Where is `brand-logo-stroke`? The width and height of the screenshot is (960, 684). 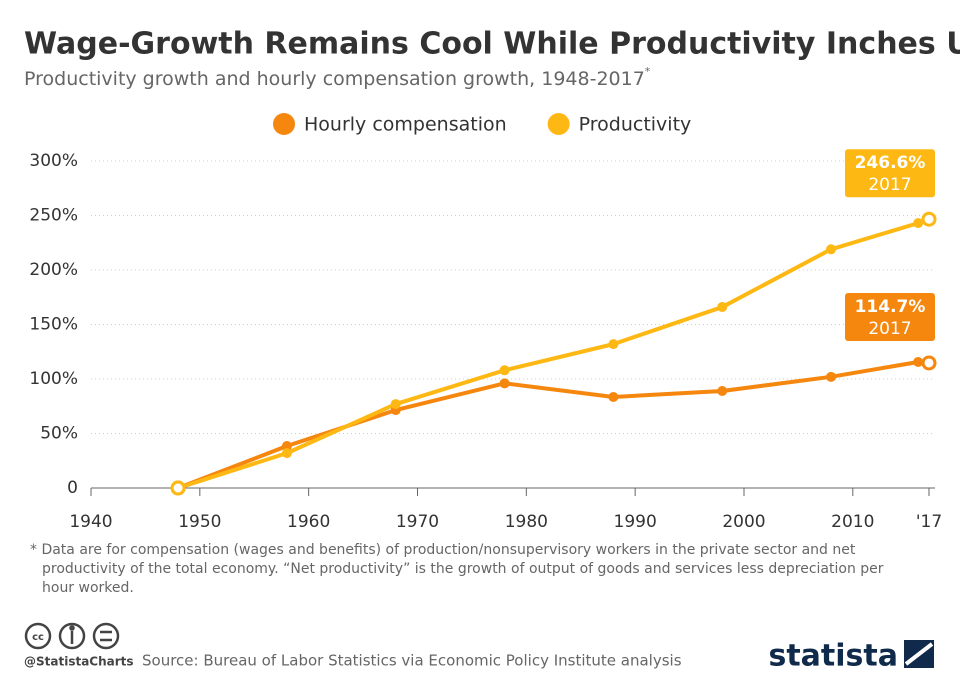
brand-logo-stroke is located at coordinates (919, 654).